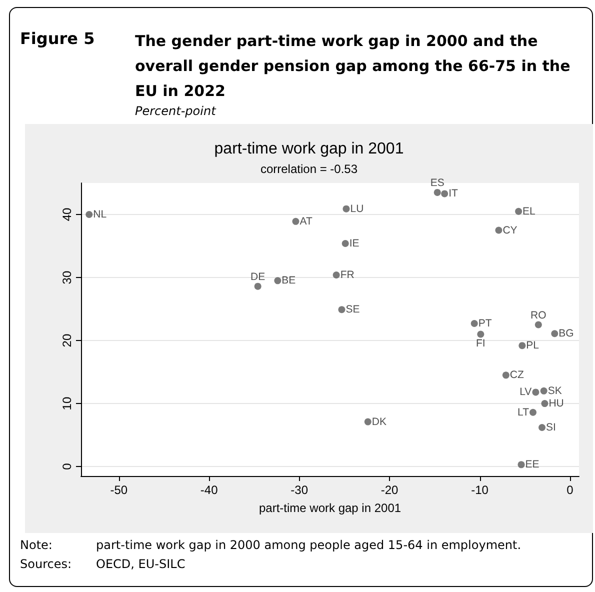 This screenshot has height=592, width=595. I want to click on annotation: BG, so click(566, 334).